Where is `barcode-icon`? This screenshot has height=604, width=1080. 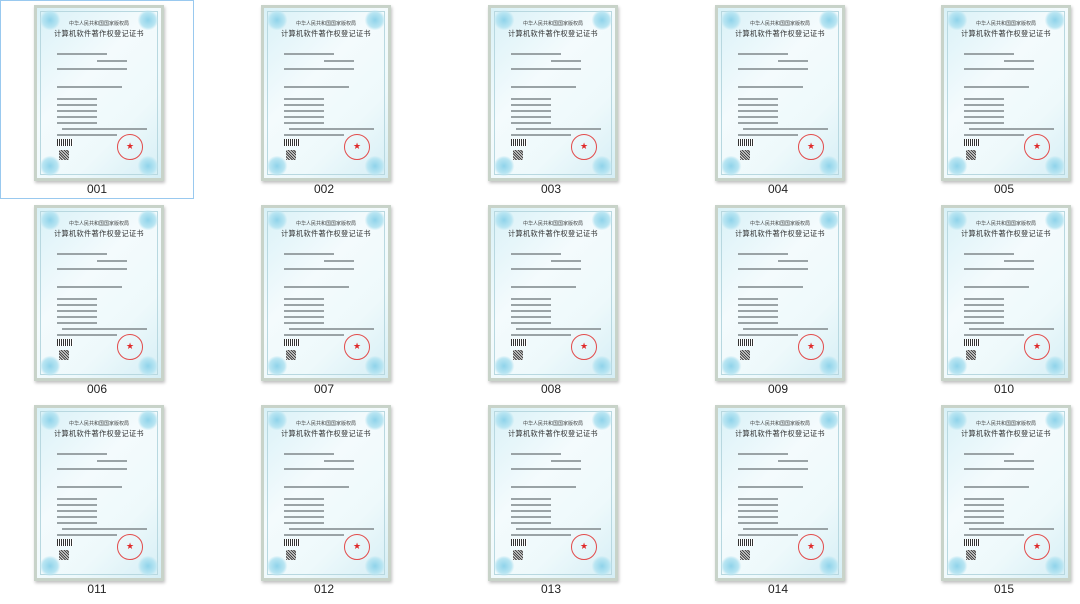 barcode-icon is located at coordinates (519, 342).